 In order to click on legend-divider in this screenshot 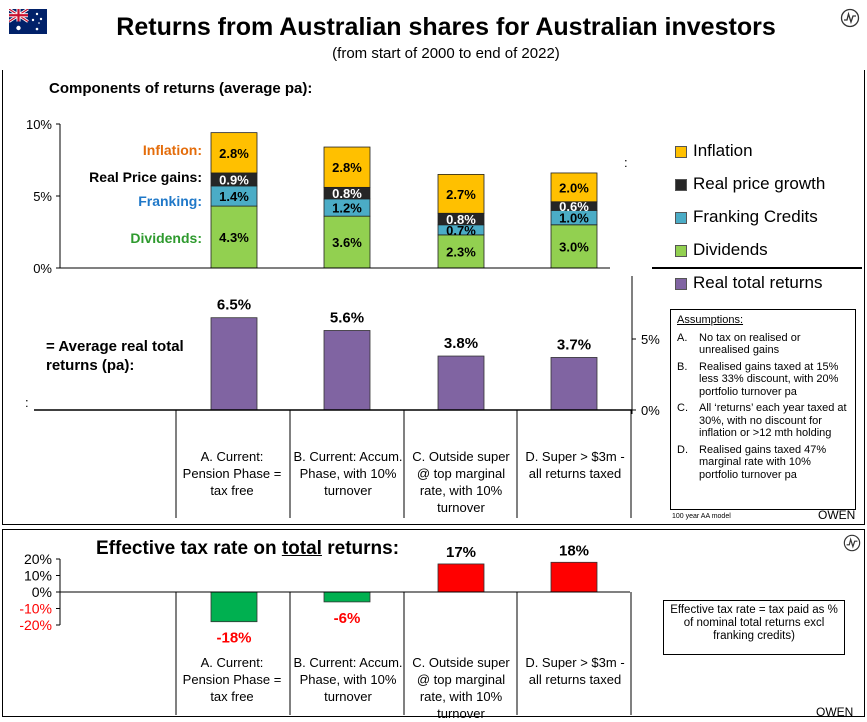, I will do `click(757, 268)`.